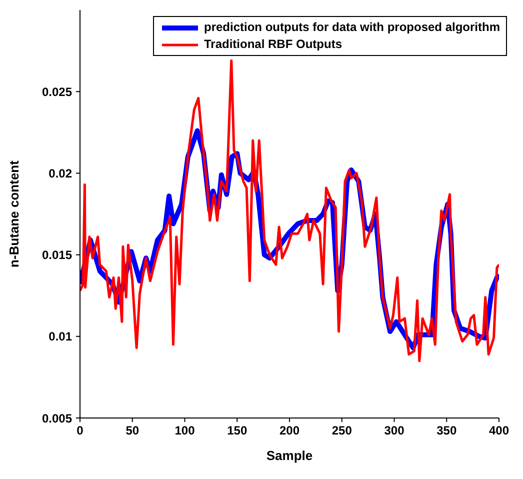 This screenshot has width=523, height=479. What do you see at coordinates (57, 418) in the screenshot?
I see `y-tick-label: 0.005` at bounding box center [57, 418].